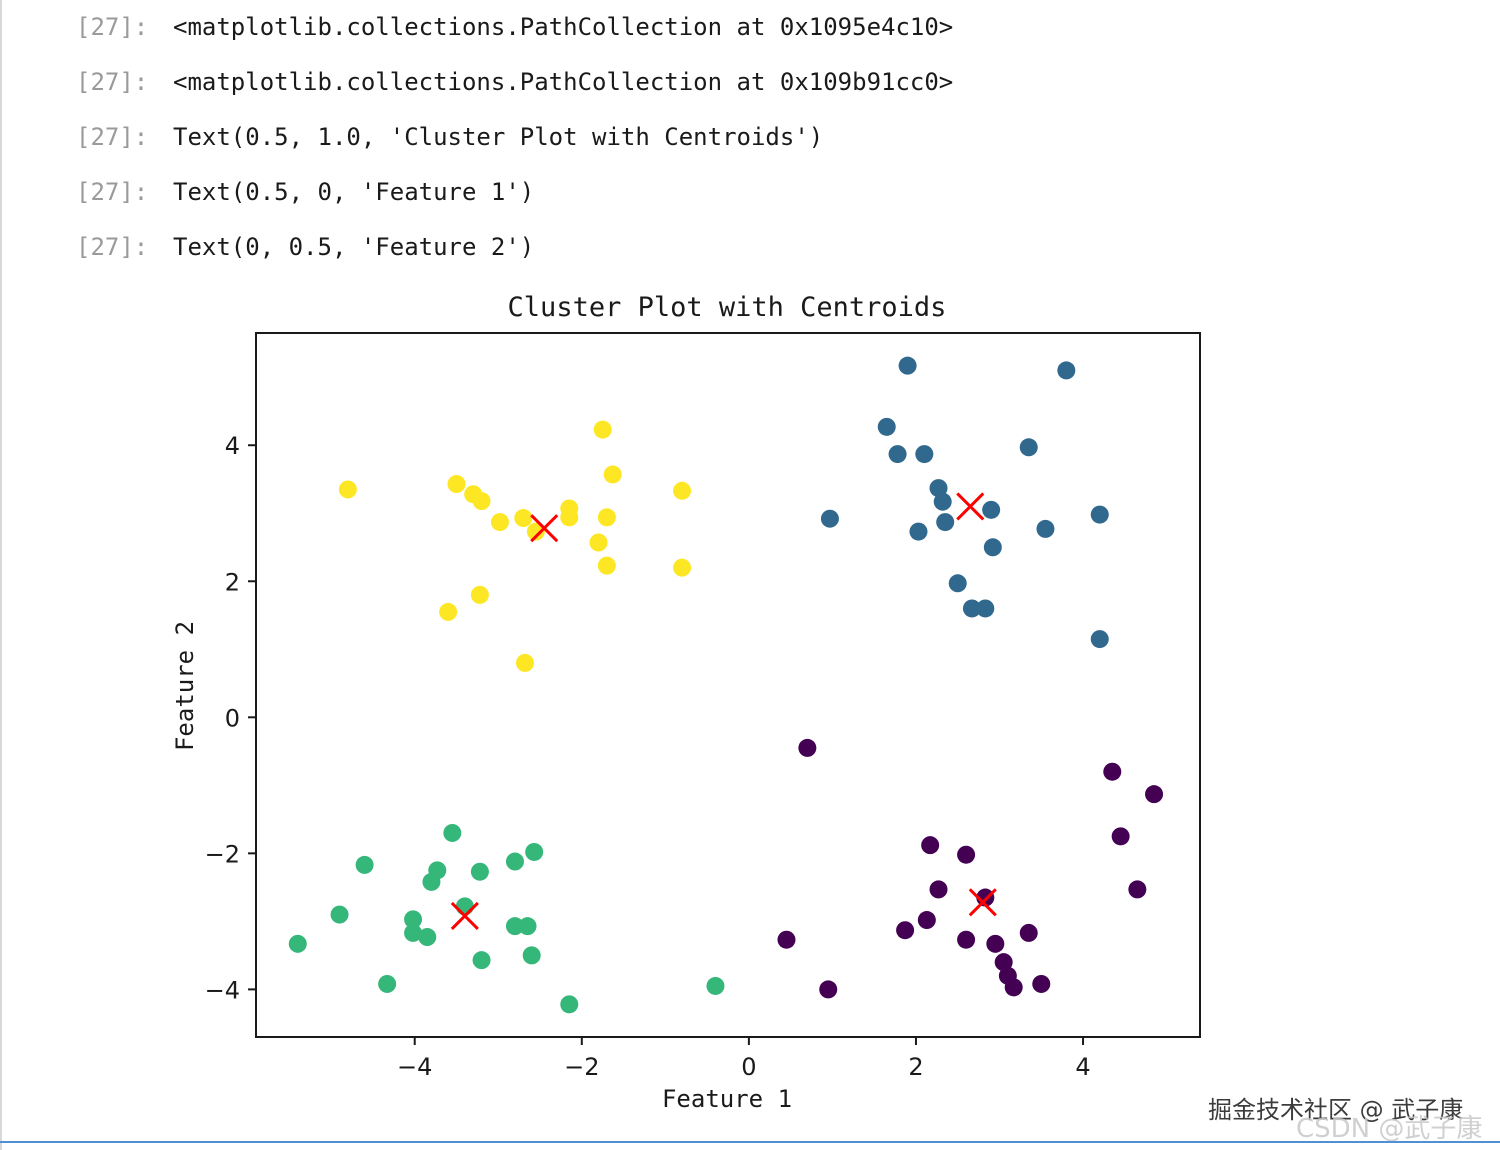  Describe the element at coordinates (222, 854) in the screenshot. I see `y-tick-label: −2` at that location.